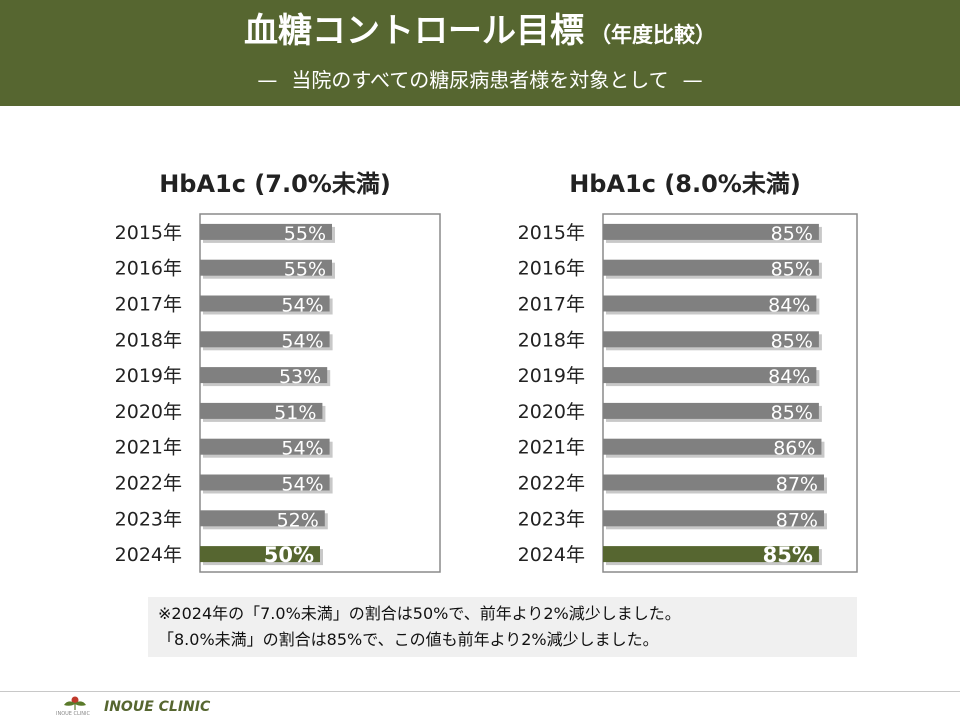 The width and height of the screenshot is (960, 720). Describe the element at coordinates (685, 184) in the screenshot. I see `chart-title-right: HbA1c (8.0%未満)` at that location.